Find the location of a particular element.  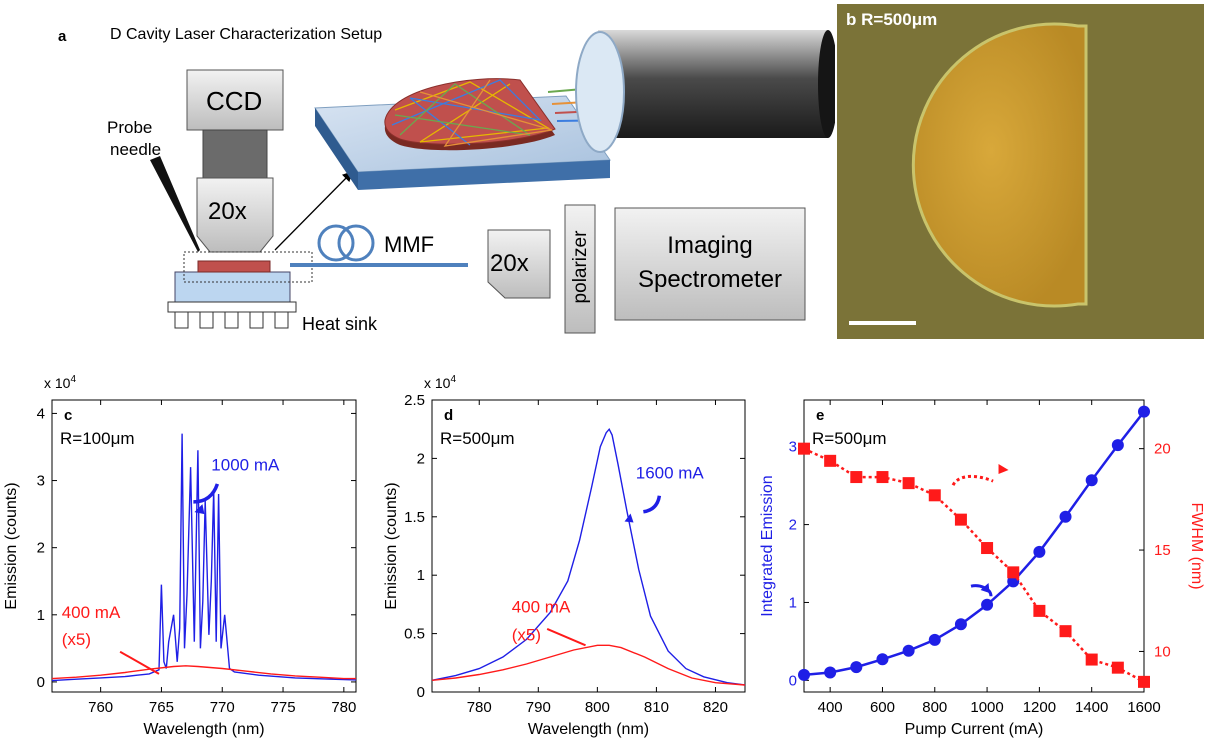

y-scale-exponent: 4 is located at coordinates (453, 379).